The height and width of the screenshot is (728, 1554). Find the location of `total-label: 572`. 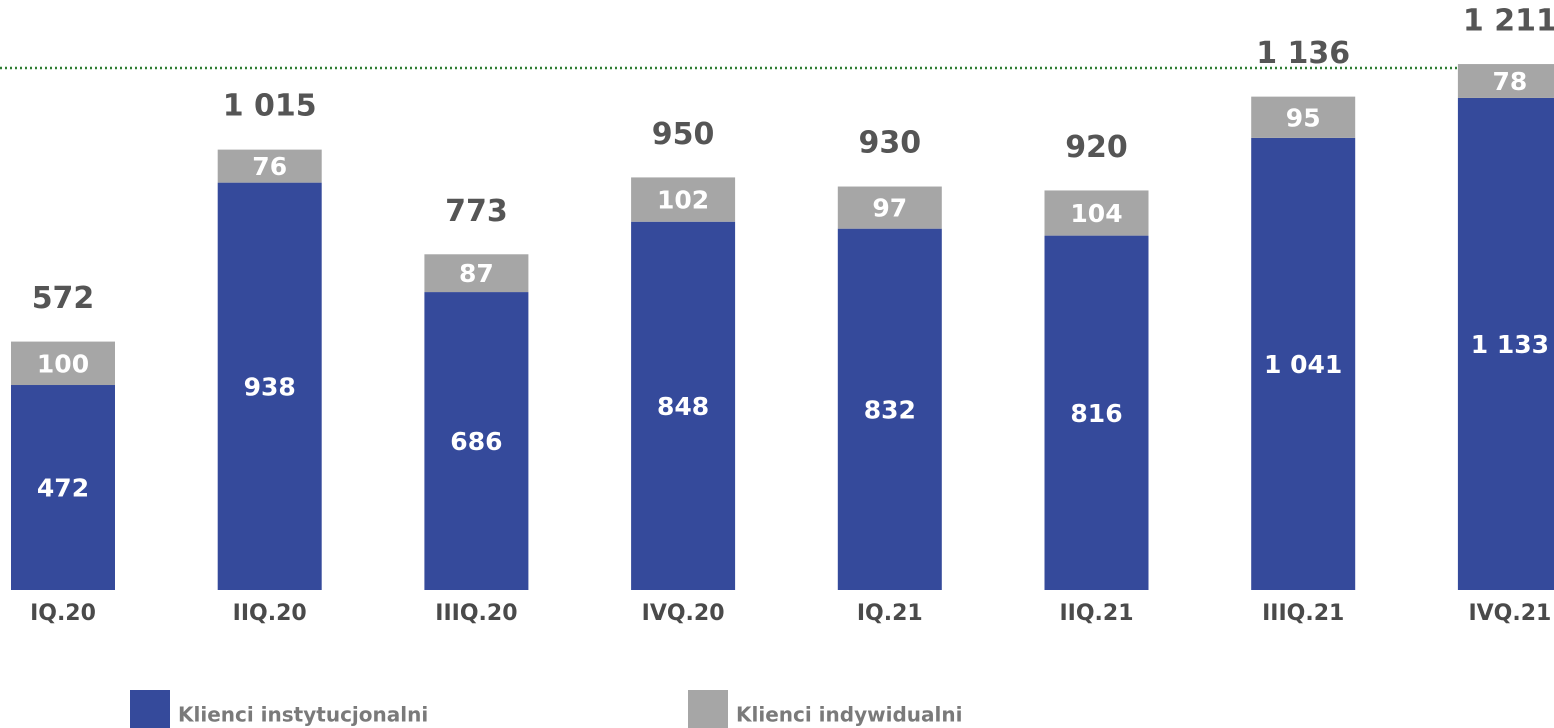

total-label: 572 is located at coordinates (63, 298).